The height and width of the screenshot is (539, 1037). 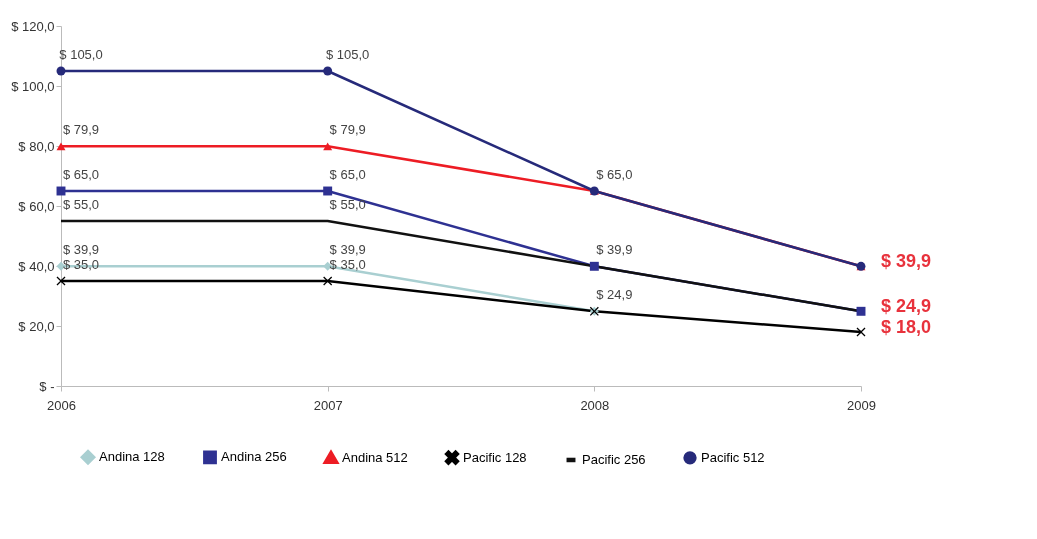 I want to click on y-tick-label: $ 40,0, so click(x=36, y=266).